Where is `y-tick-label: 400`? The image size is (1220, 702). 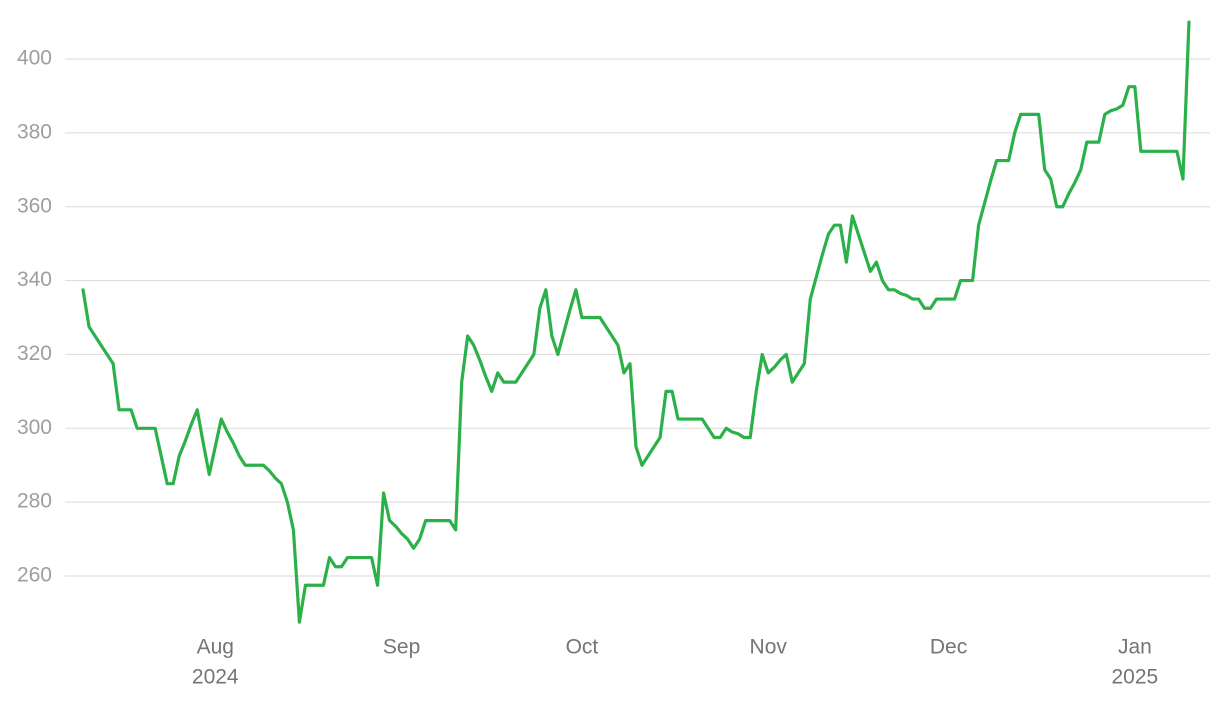 y-tick-label: 400 is located at coordinates (34, 58).